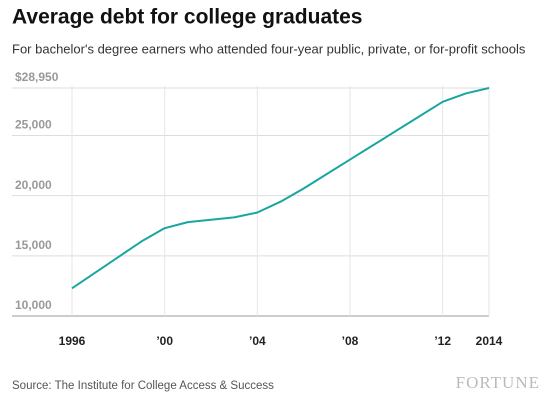  What do you see at coordinates (33, 305) in the screenshot?
I see `y-tick-label: 10,000` at bounding box center [33, 305].